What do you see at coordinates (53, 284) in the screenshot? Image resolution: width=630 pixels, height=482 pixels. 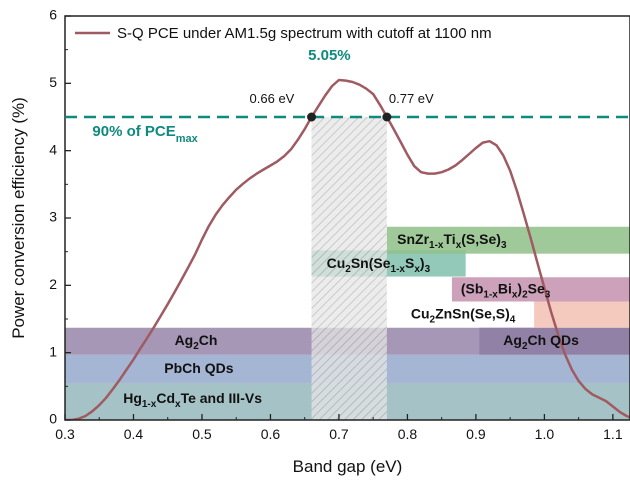 I see `y-tick-label: 2` at bounding box center [53, 284].